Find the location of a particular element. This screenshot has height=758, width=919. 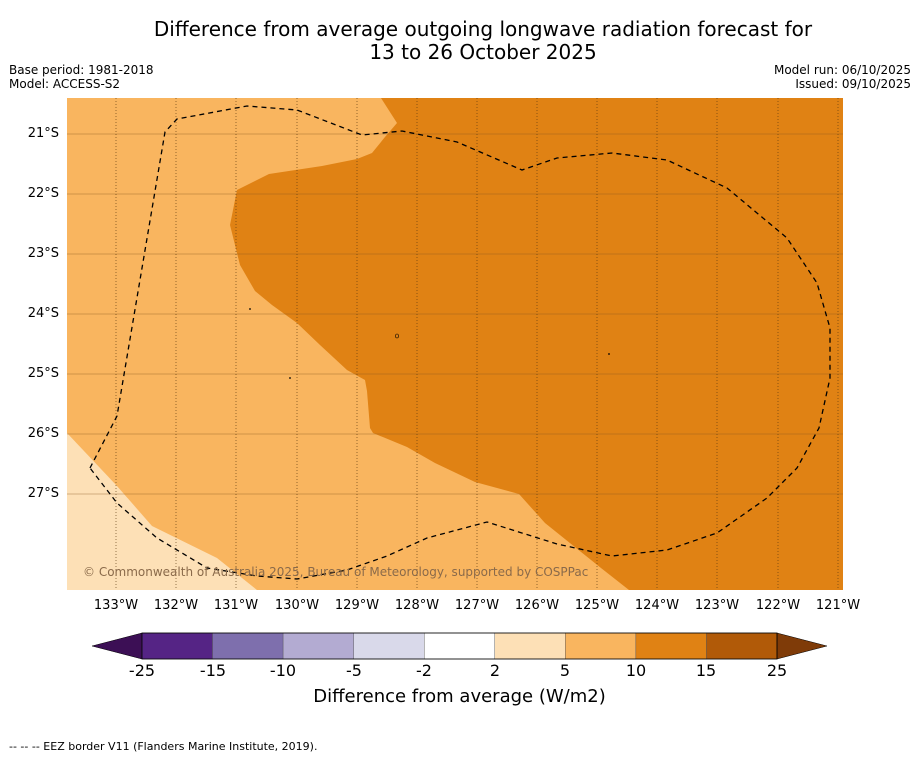

colorbar-tick: -25 is located at coordinates (142, 670).